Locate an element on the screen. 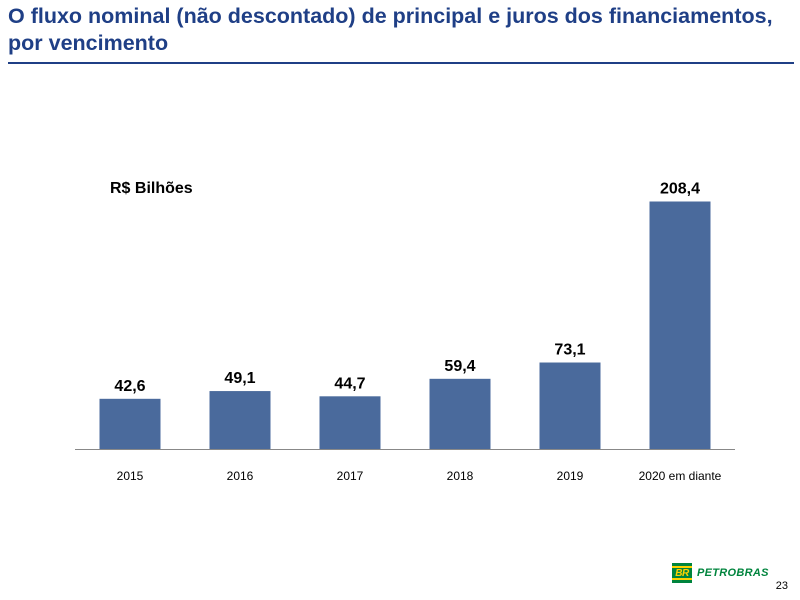  page-number: 23 is located at coordinates (781, 586).